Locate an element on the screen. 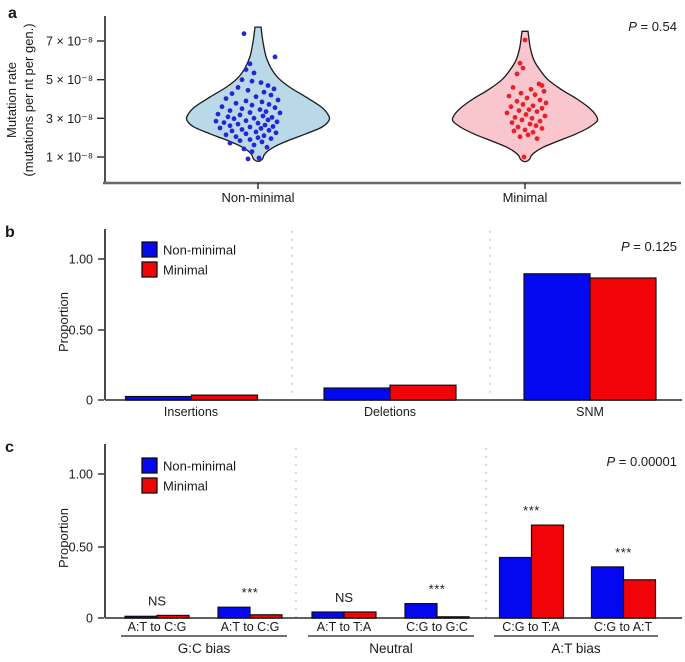 The height and width of the screenshot is (662, 685). bar-minimal-deletions is located at coordinates (423, 392).